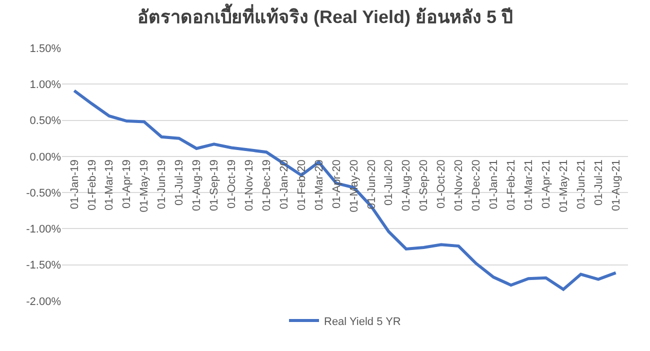  What do you see at coordinates (529, 185) in the screenshot?
I see `x-tick-label: 01-Mar-21` at bounding box center [529, 185].